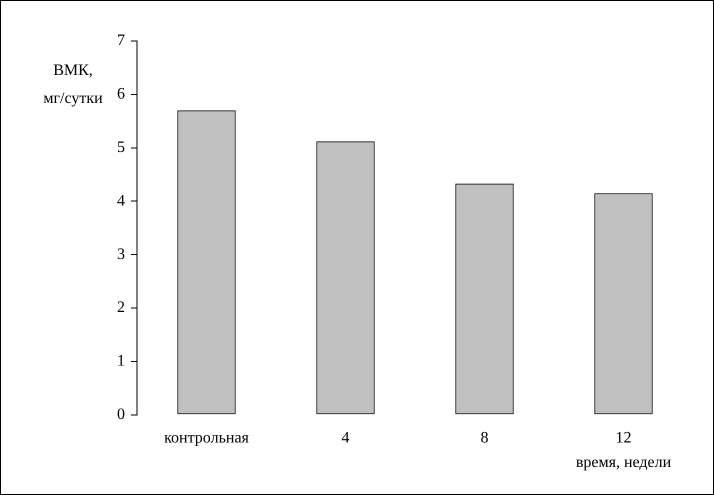 The image size is (714, 495). Describe the element at coordinates (121, 94) in the screenshot. I see `y-tick-label: 6` at that location.